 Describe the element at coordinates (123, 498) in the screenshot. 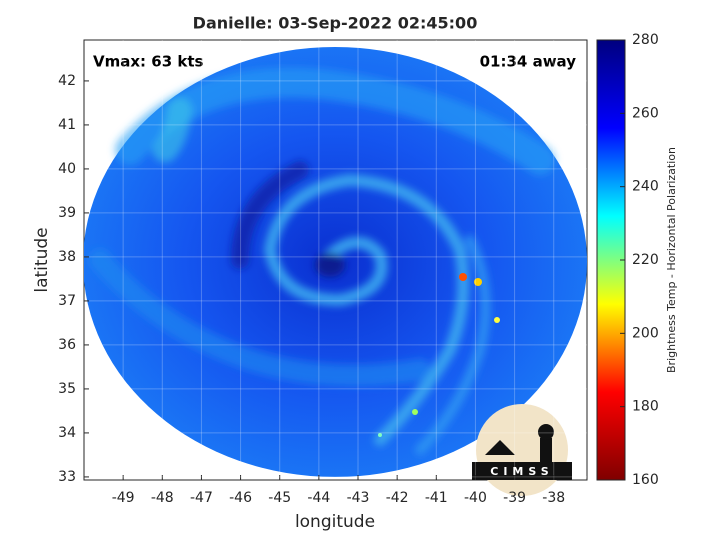

I see `x-tick-label: -49` at that location.